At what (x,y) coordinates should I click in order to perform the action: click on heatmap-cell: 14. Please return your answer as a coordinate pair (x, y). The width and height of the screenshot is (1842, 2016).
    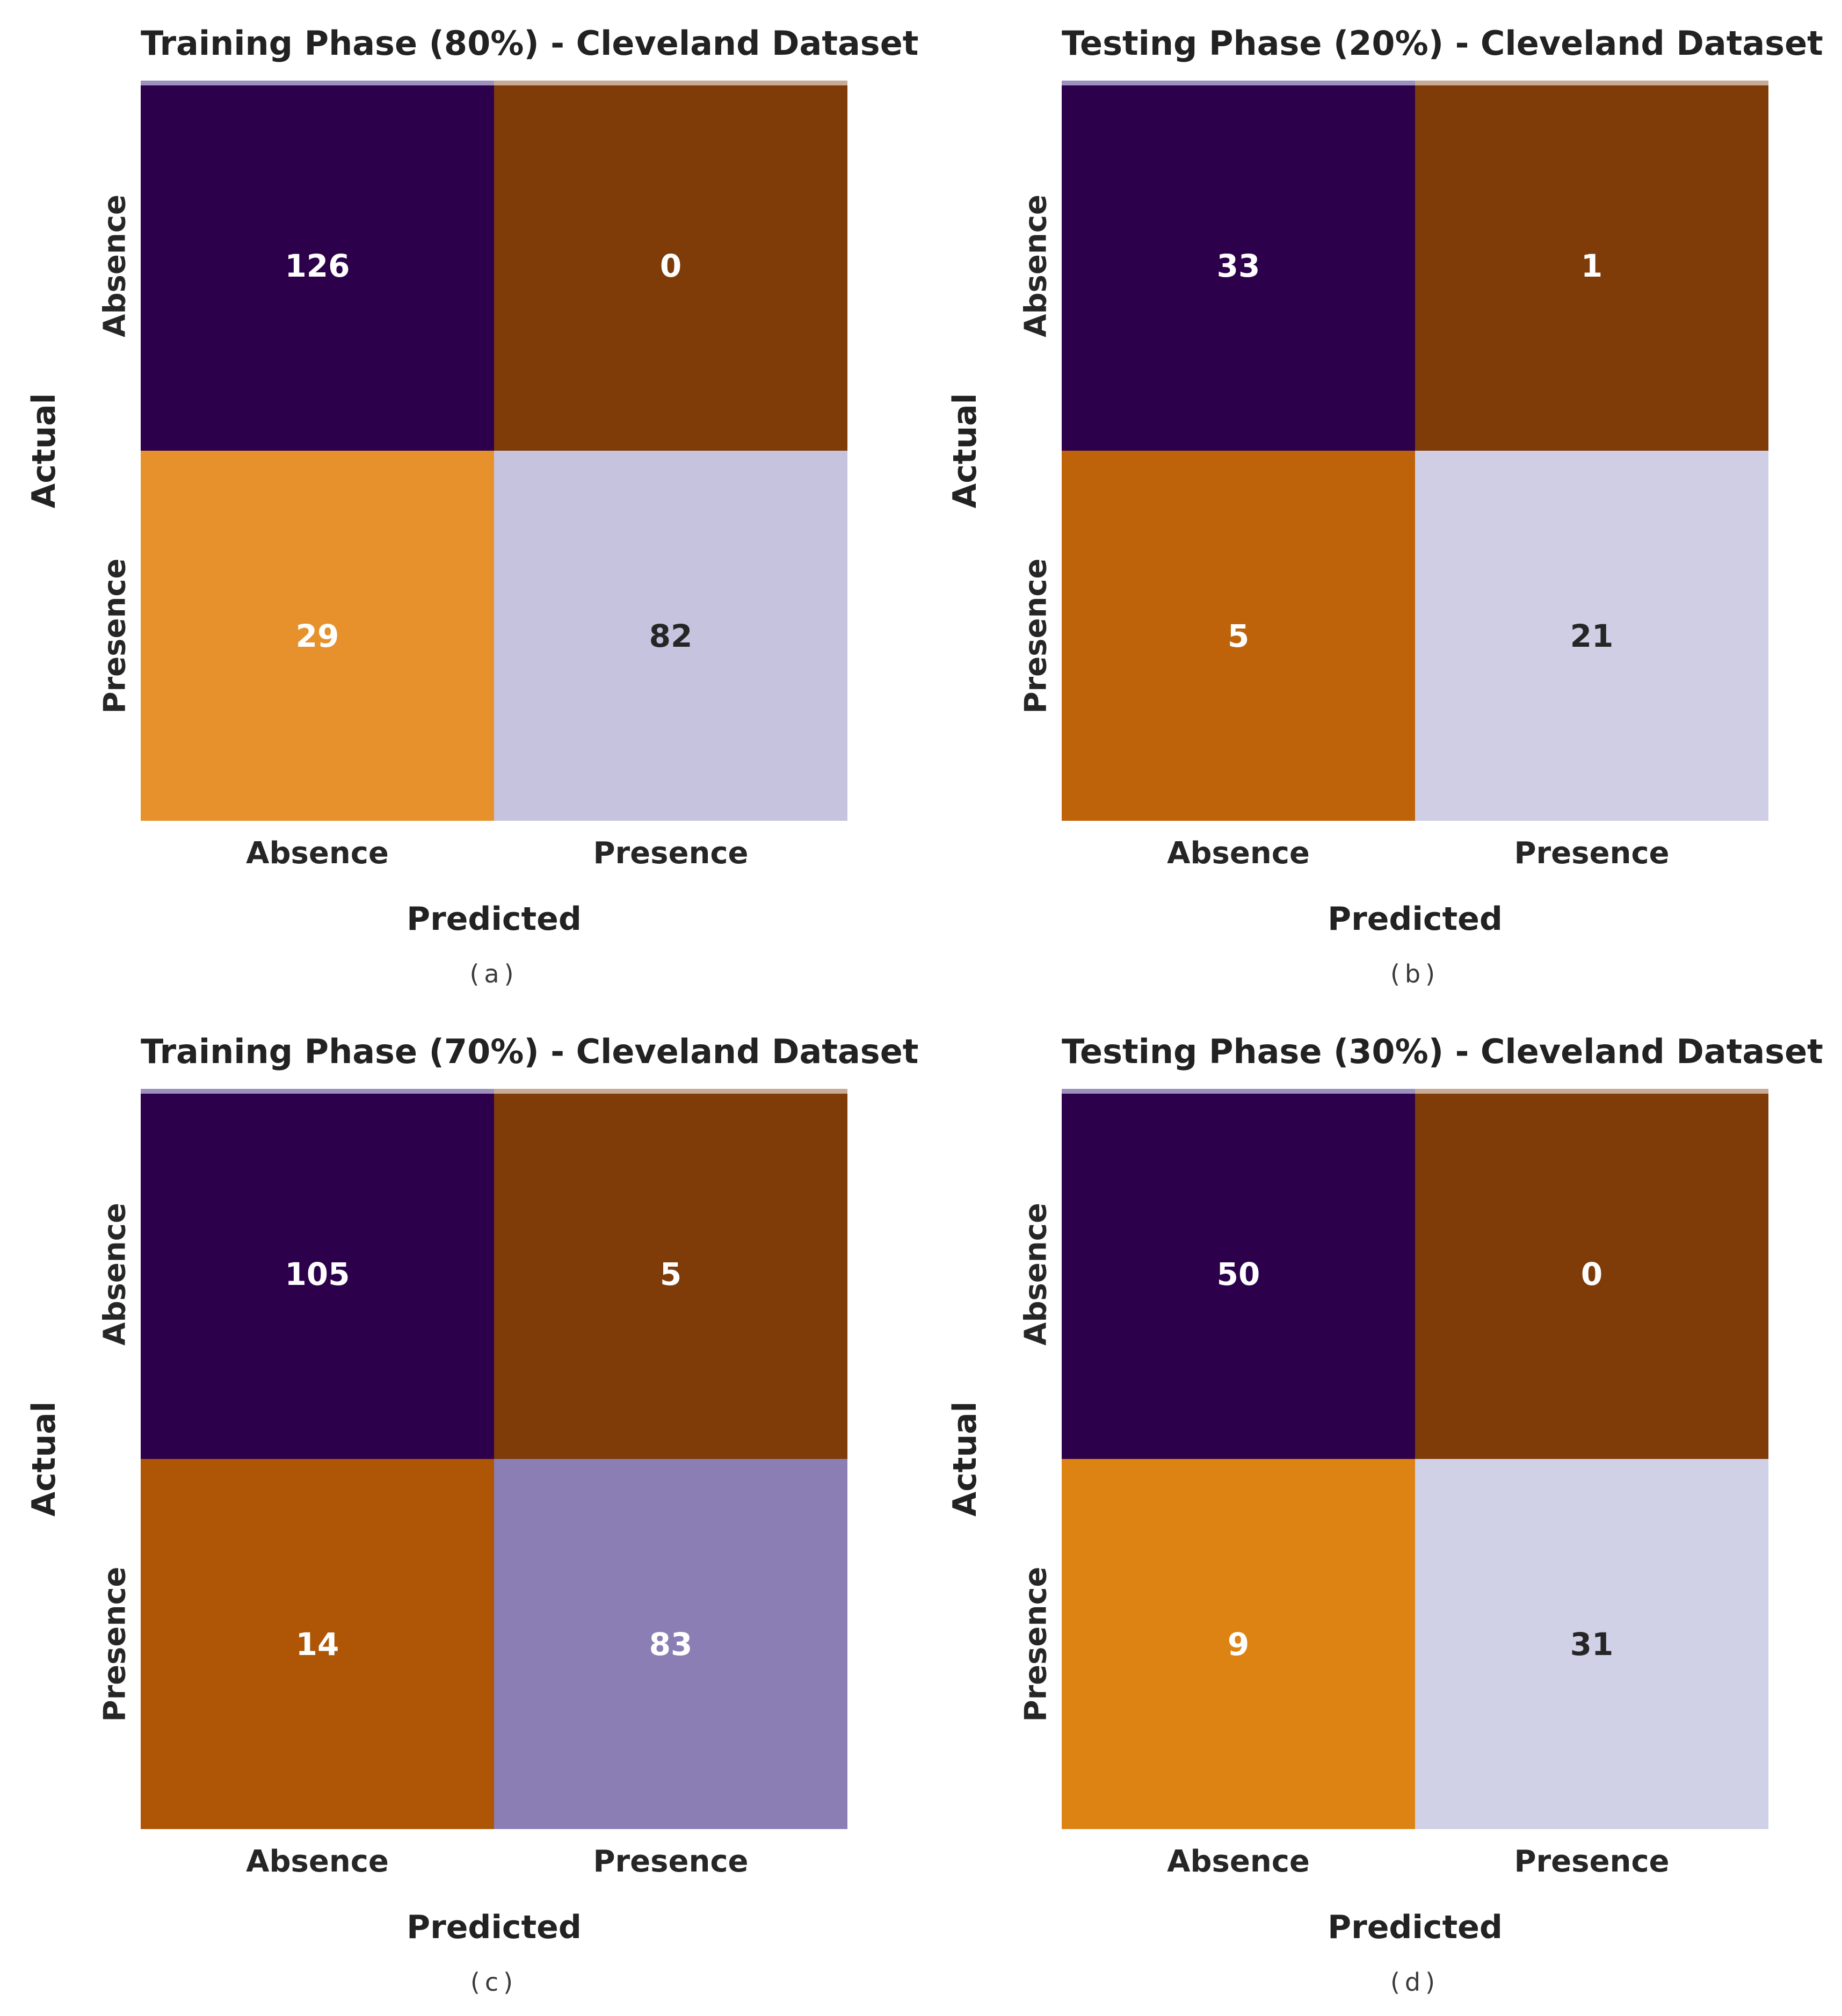
    Looking at the image, I should click on (317, 1644).